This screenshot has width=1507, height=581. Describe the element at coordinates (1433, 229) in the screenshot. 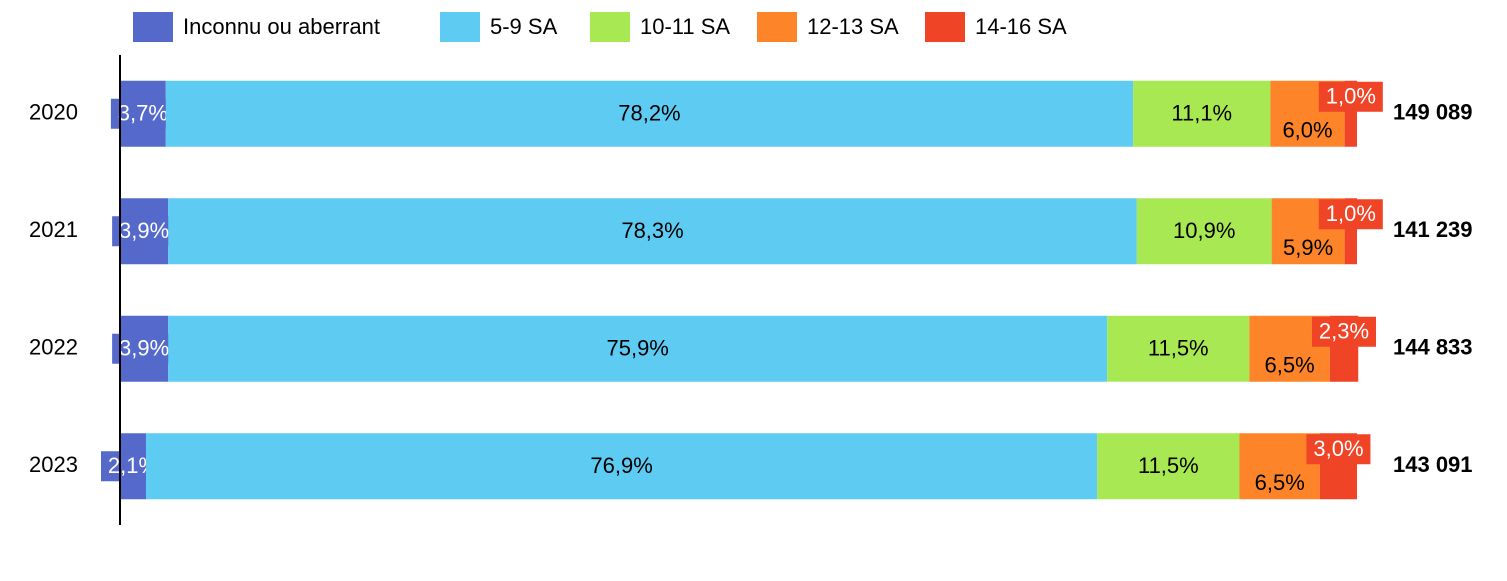

I see `total-label: 141 239` at that location.